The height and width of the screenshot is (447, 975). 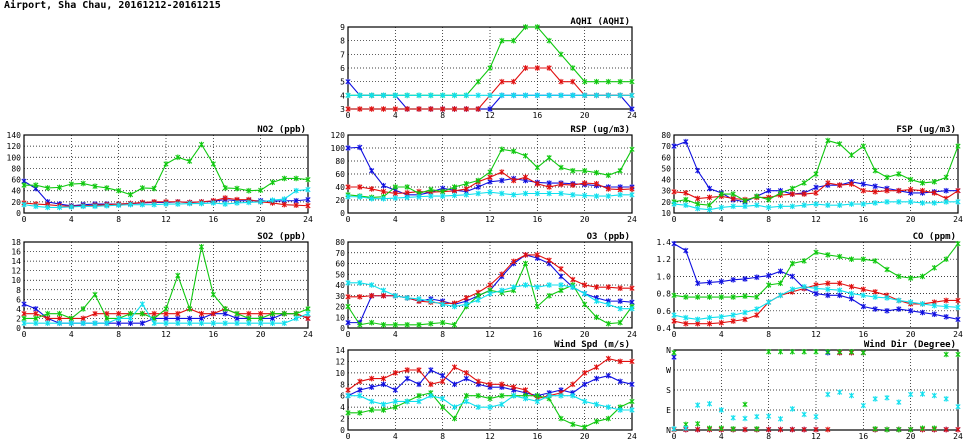 What do you see at coordinates (340, 274) in the screenshot?
I see `y-tick-label: 50` at bounding box center [340, 274].